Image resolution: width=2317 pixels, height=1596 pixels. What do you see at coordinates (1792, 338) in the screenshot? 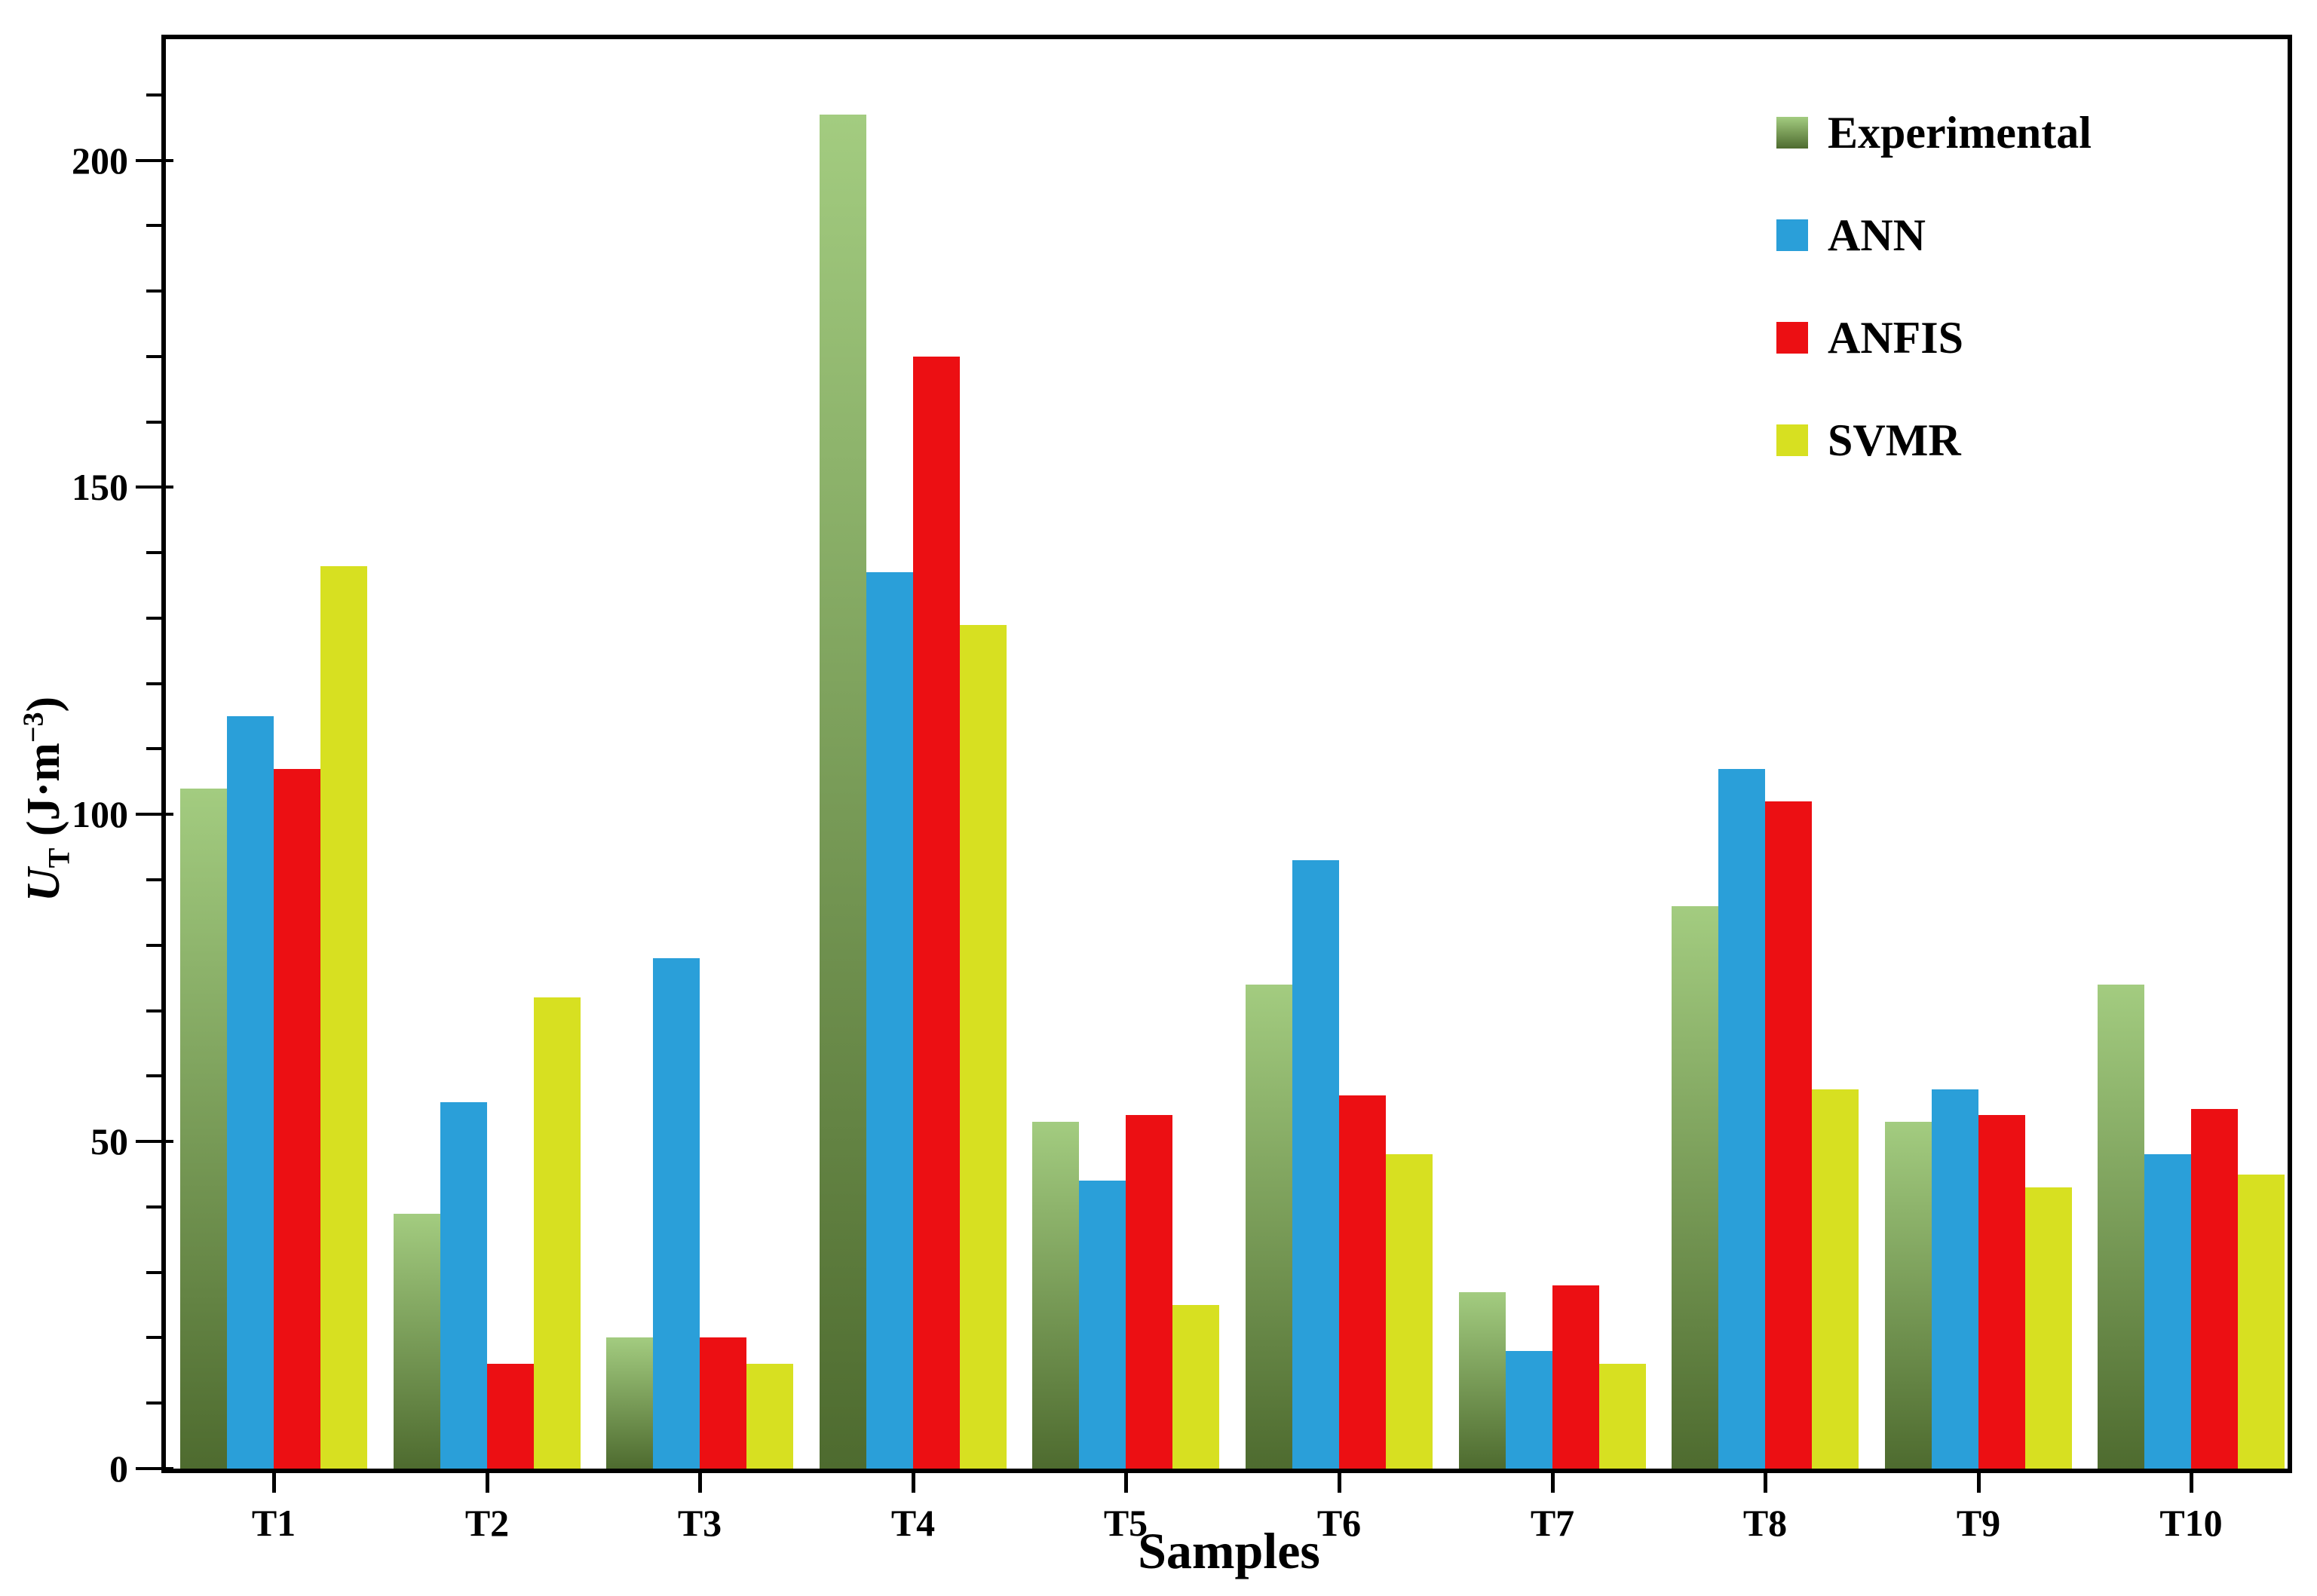
I see `legend-swatch-anfis` at bounding box center [1792, 338].